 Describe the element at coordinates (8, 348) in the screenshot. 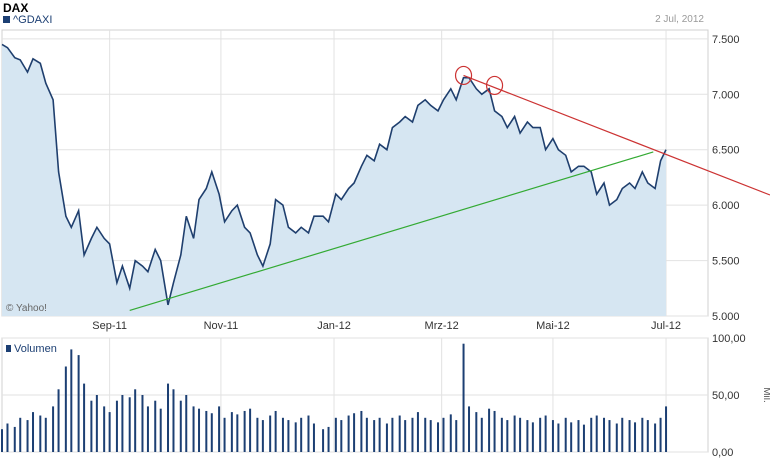

I see `legend-square-volume` at that location.